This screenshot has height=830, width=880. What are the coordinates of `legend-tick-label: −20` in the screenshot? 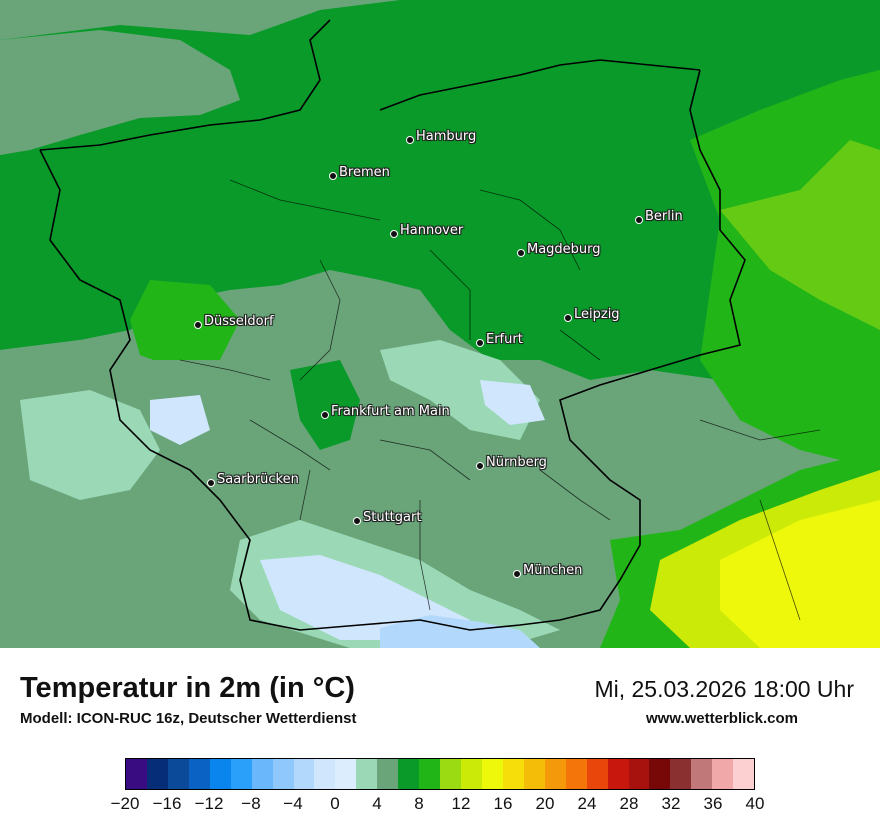 It's located at (125, 803).